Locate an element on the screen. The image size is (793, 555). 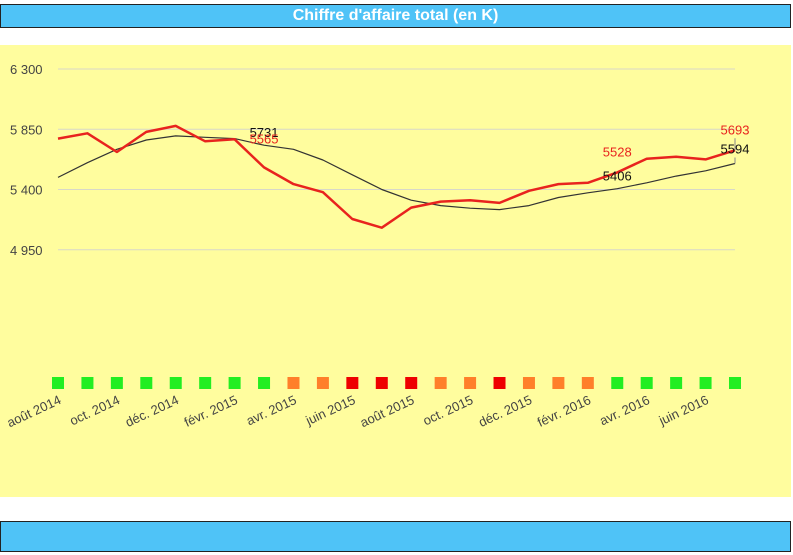
x-tick-label: oct. 2015 is located at coordinates (448, 410).